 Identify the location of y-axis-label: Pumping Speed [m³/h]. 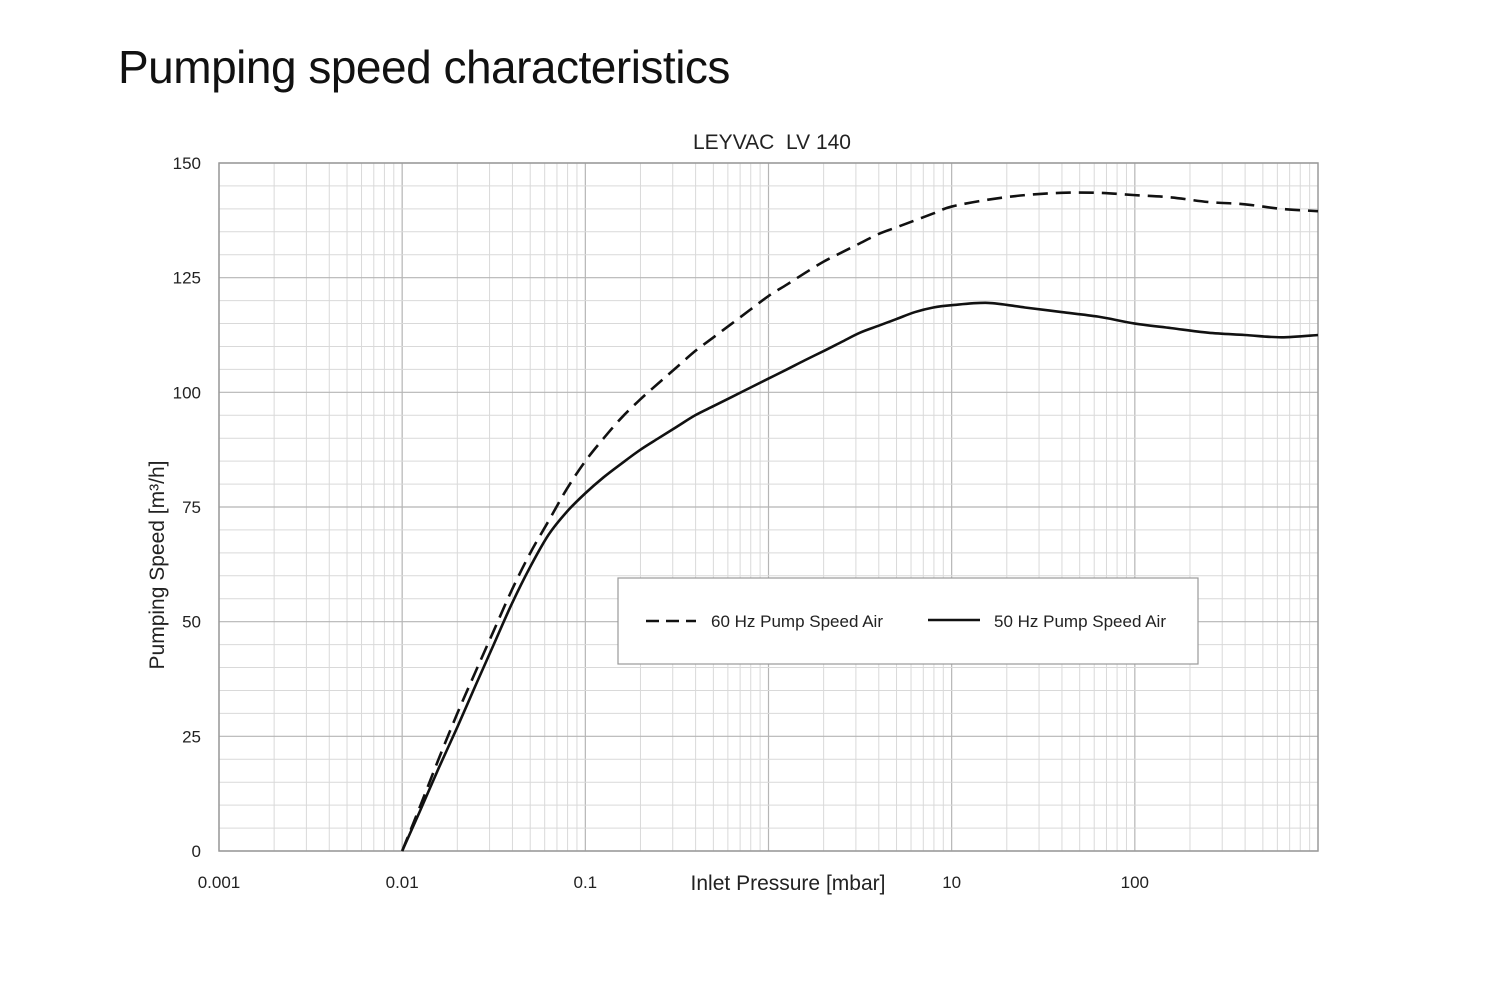
(157, 565).